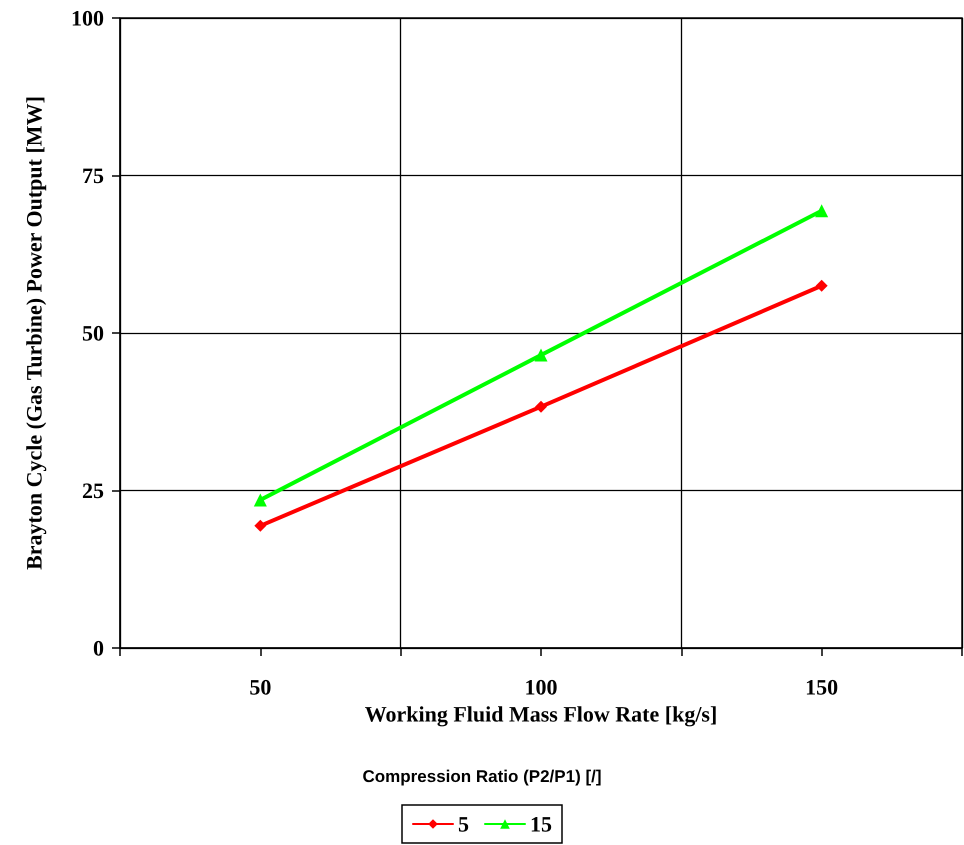 The height and width of the screenshot is (845, 964). Describe the element at coordinates (260, 687) in the screenshot. I see `x-tick-label: 50` at that location.